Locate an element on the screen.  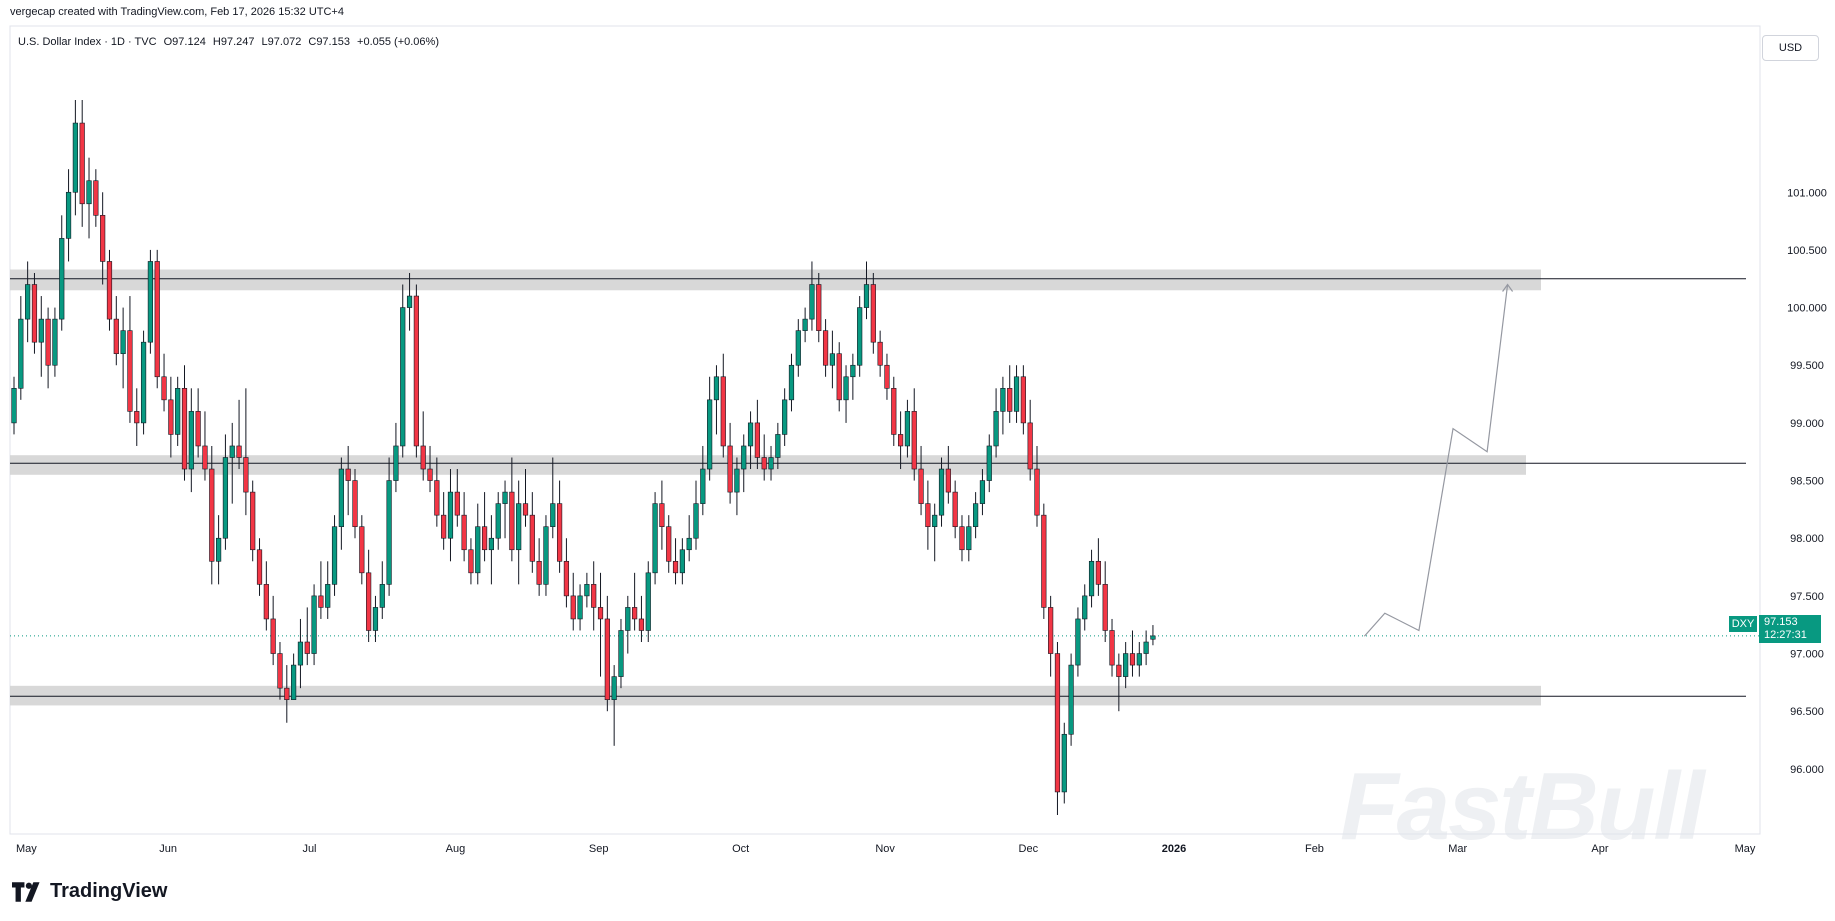
price-tick-label: 97.000 is located at coordinates (1807, 655).